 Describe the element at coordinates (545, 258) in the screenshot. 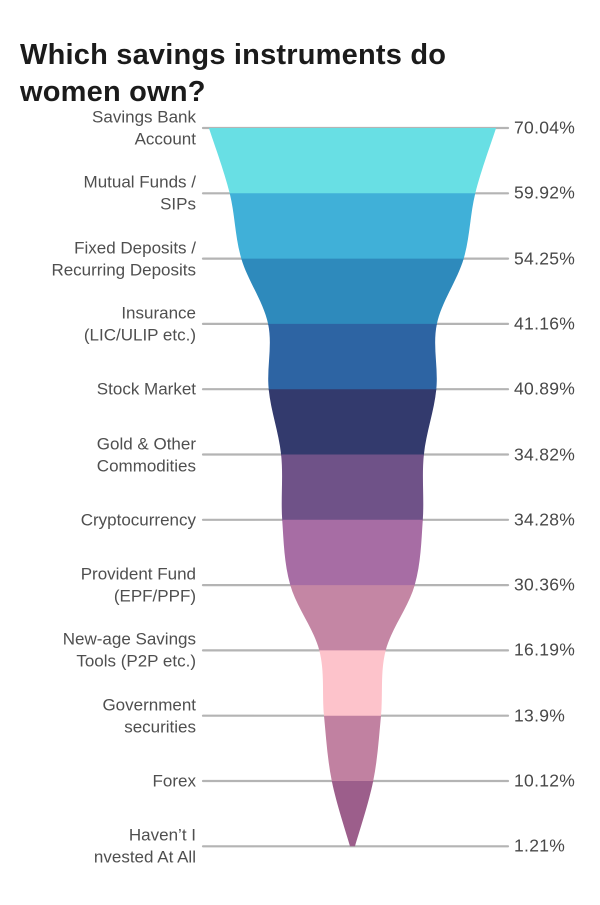

I see `funnel-value-label: 54.25%` at that location.